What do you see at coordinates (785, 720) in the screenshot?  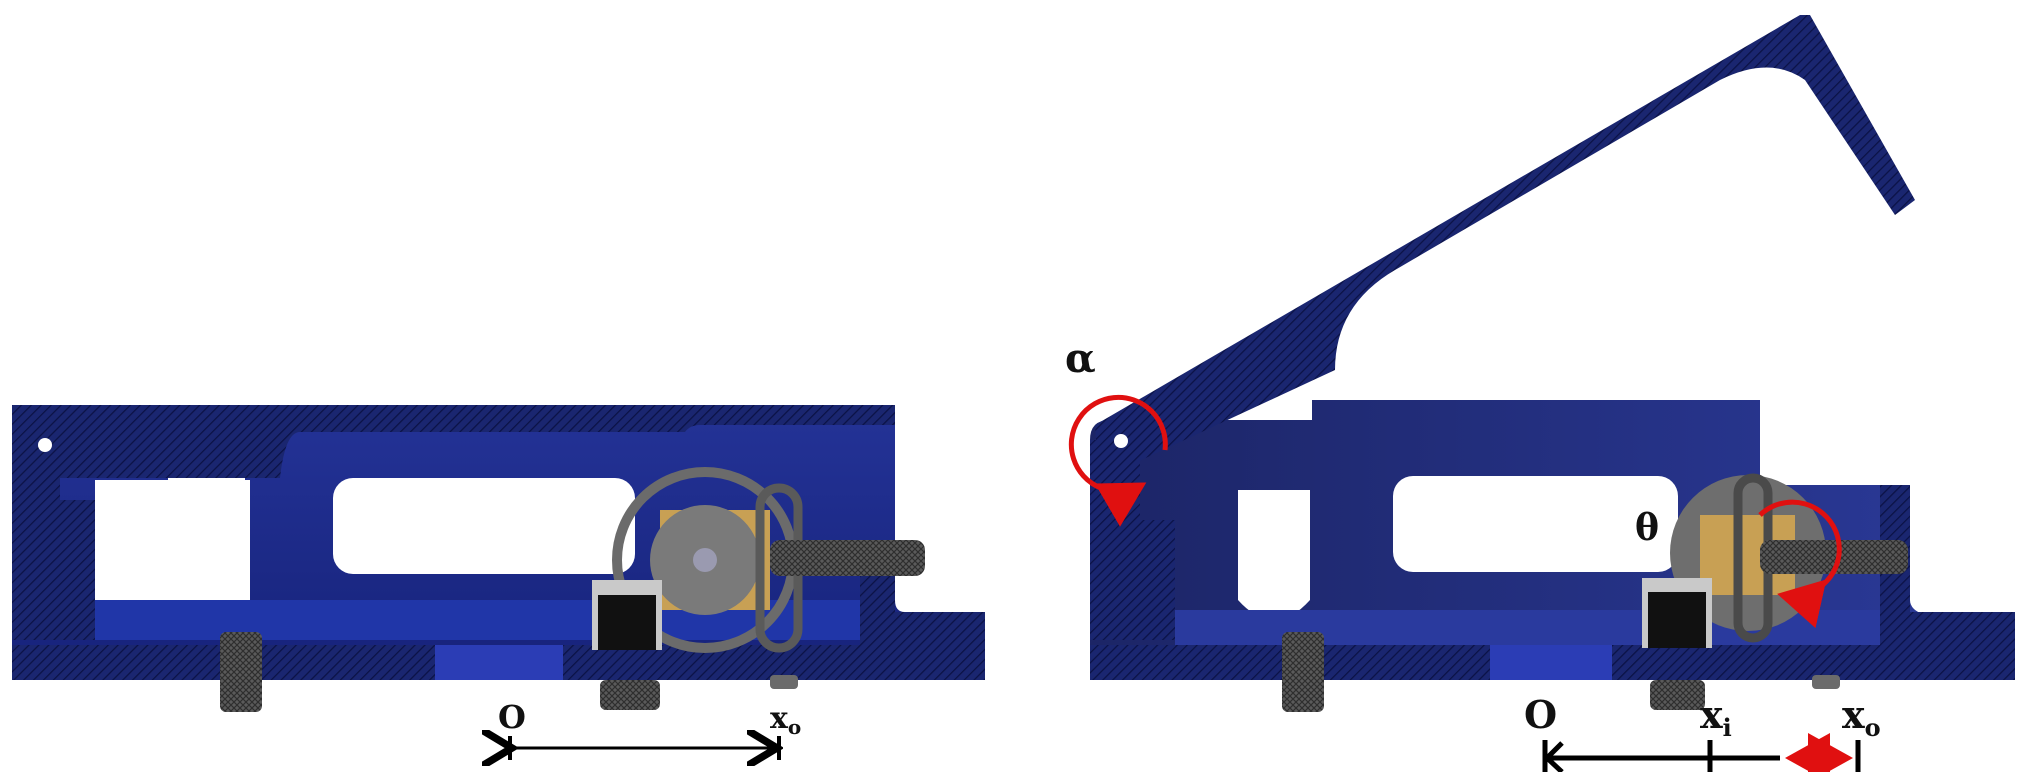 I see `left-xo-label: xo` at bounding box center [785, 720].